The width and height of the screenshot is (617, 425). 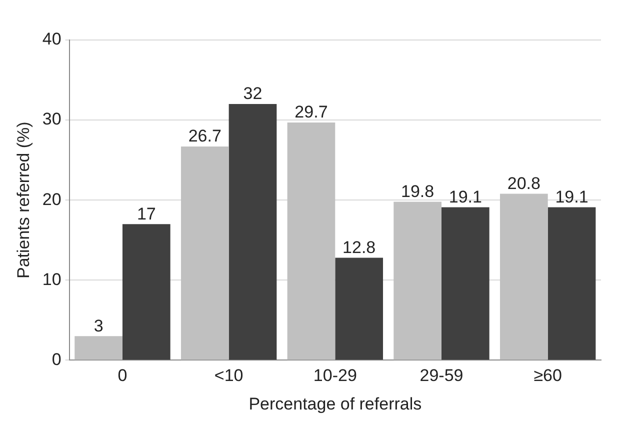 What do you see at coordinates (335, 376) in the screenshot?
I see `x-tick-label: 10-29` at bounding box center [335, 376].